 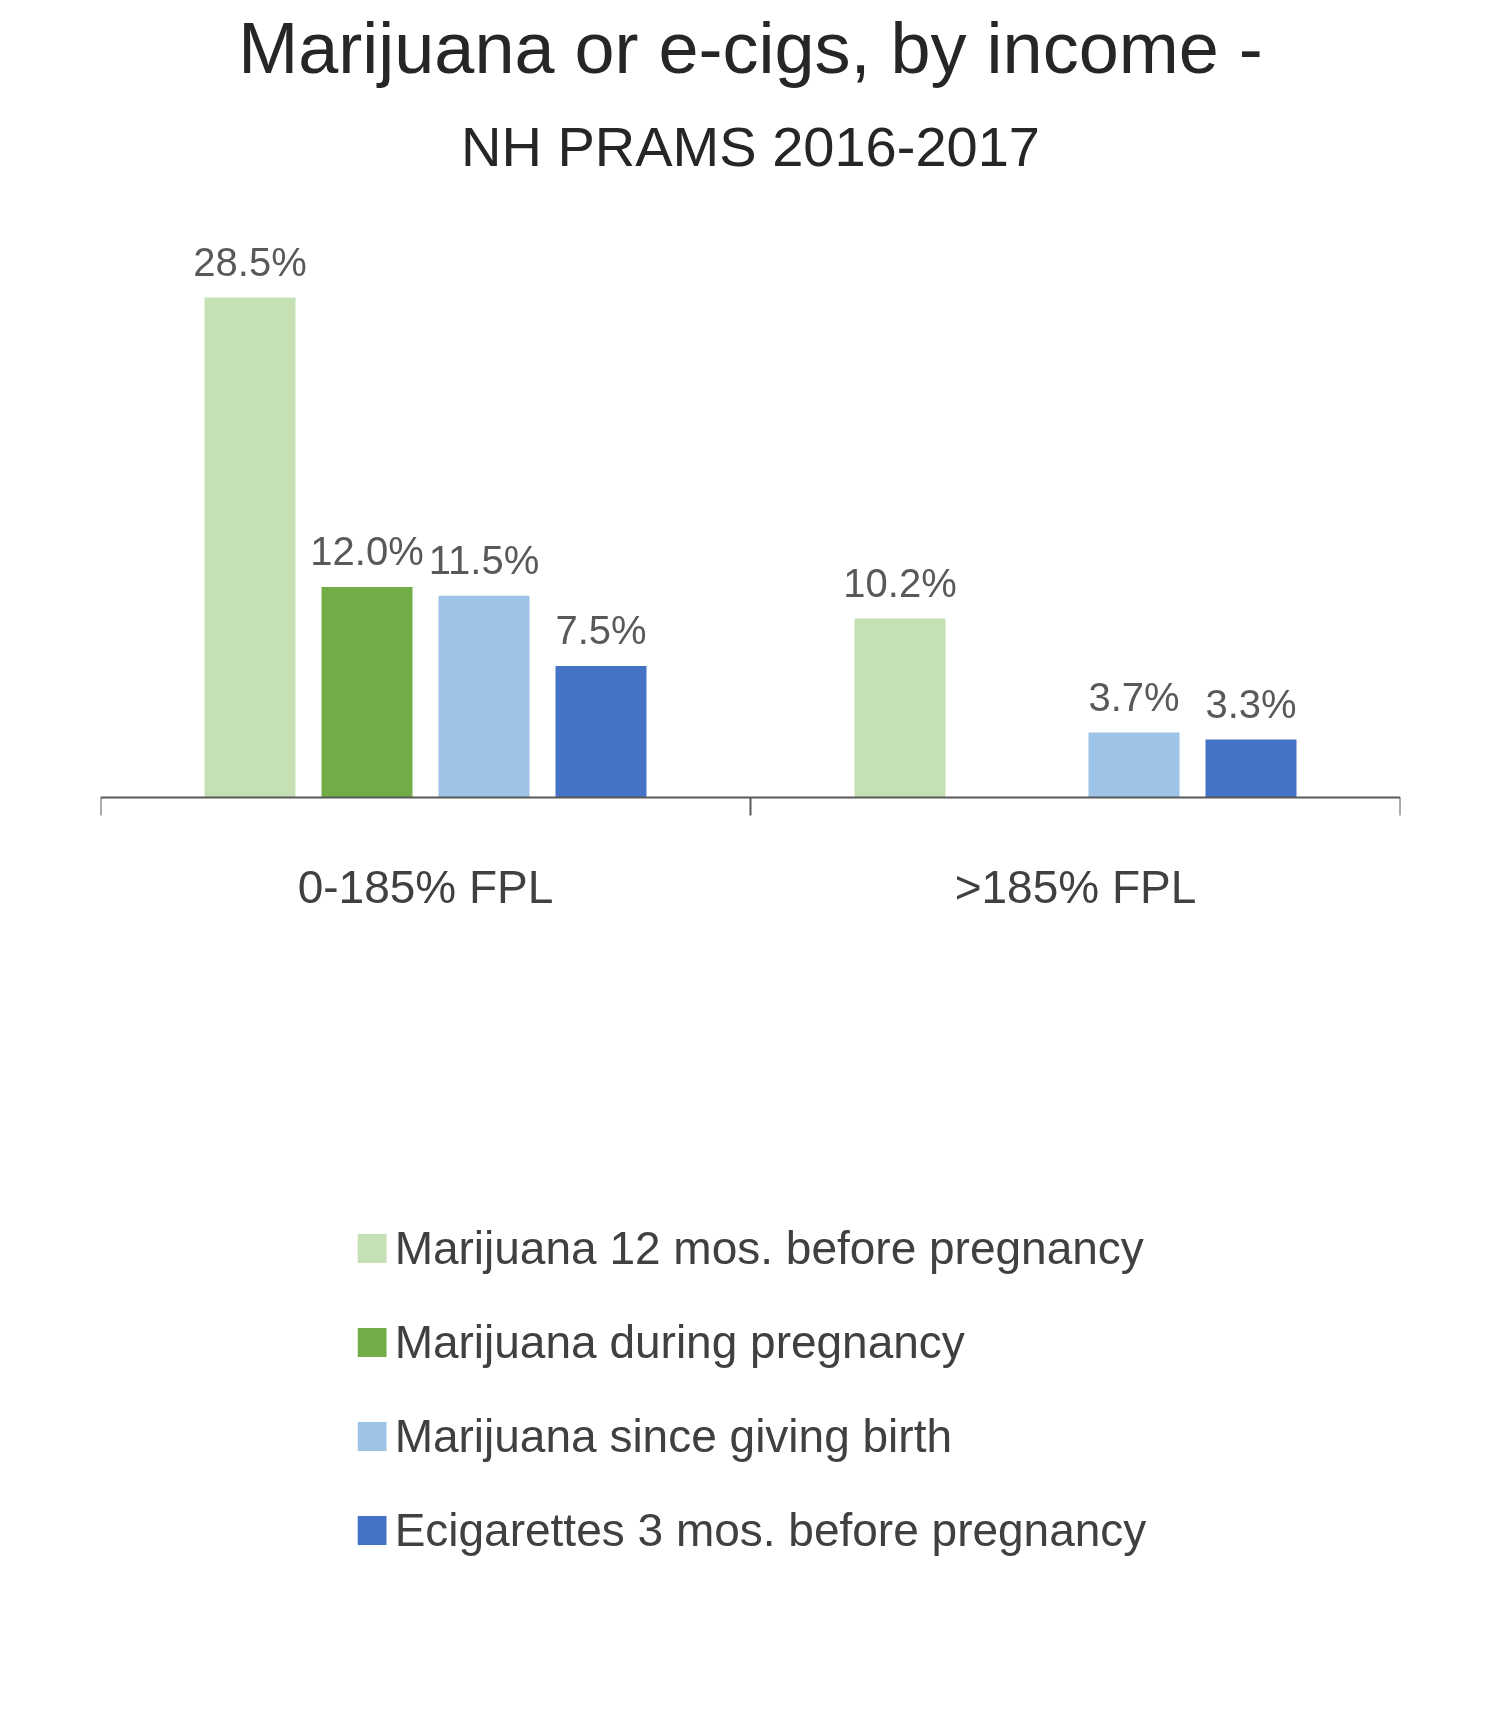 What do you see at coordinates (900, 582) in the screenshot?
I see `data-label: 10.2%` at bounding box center [900, 582].